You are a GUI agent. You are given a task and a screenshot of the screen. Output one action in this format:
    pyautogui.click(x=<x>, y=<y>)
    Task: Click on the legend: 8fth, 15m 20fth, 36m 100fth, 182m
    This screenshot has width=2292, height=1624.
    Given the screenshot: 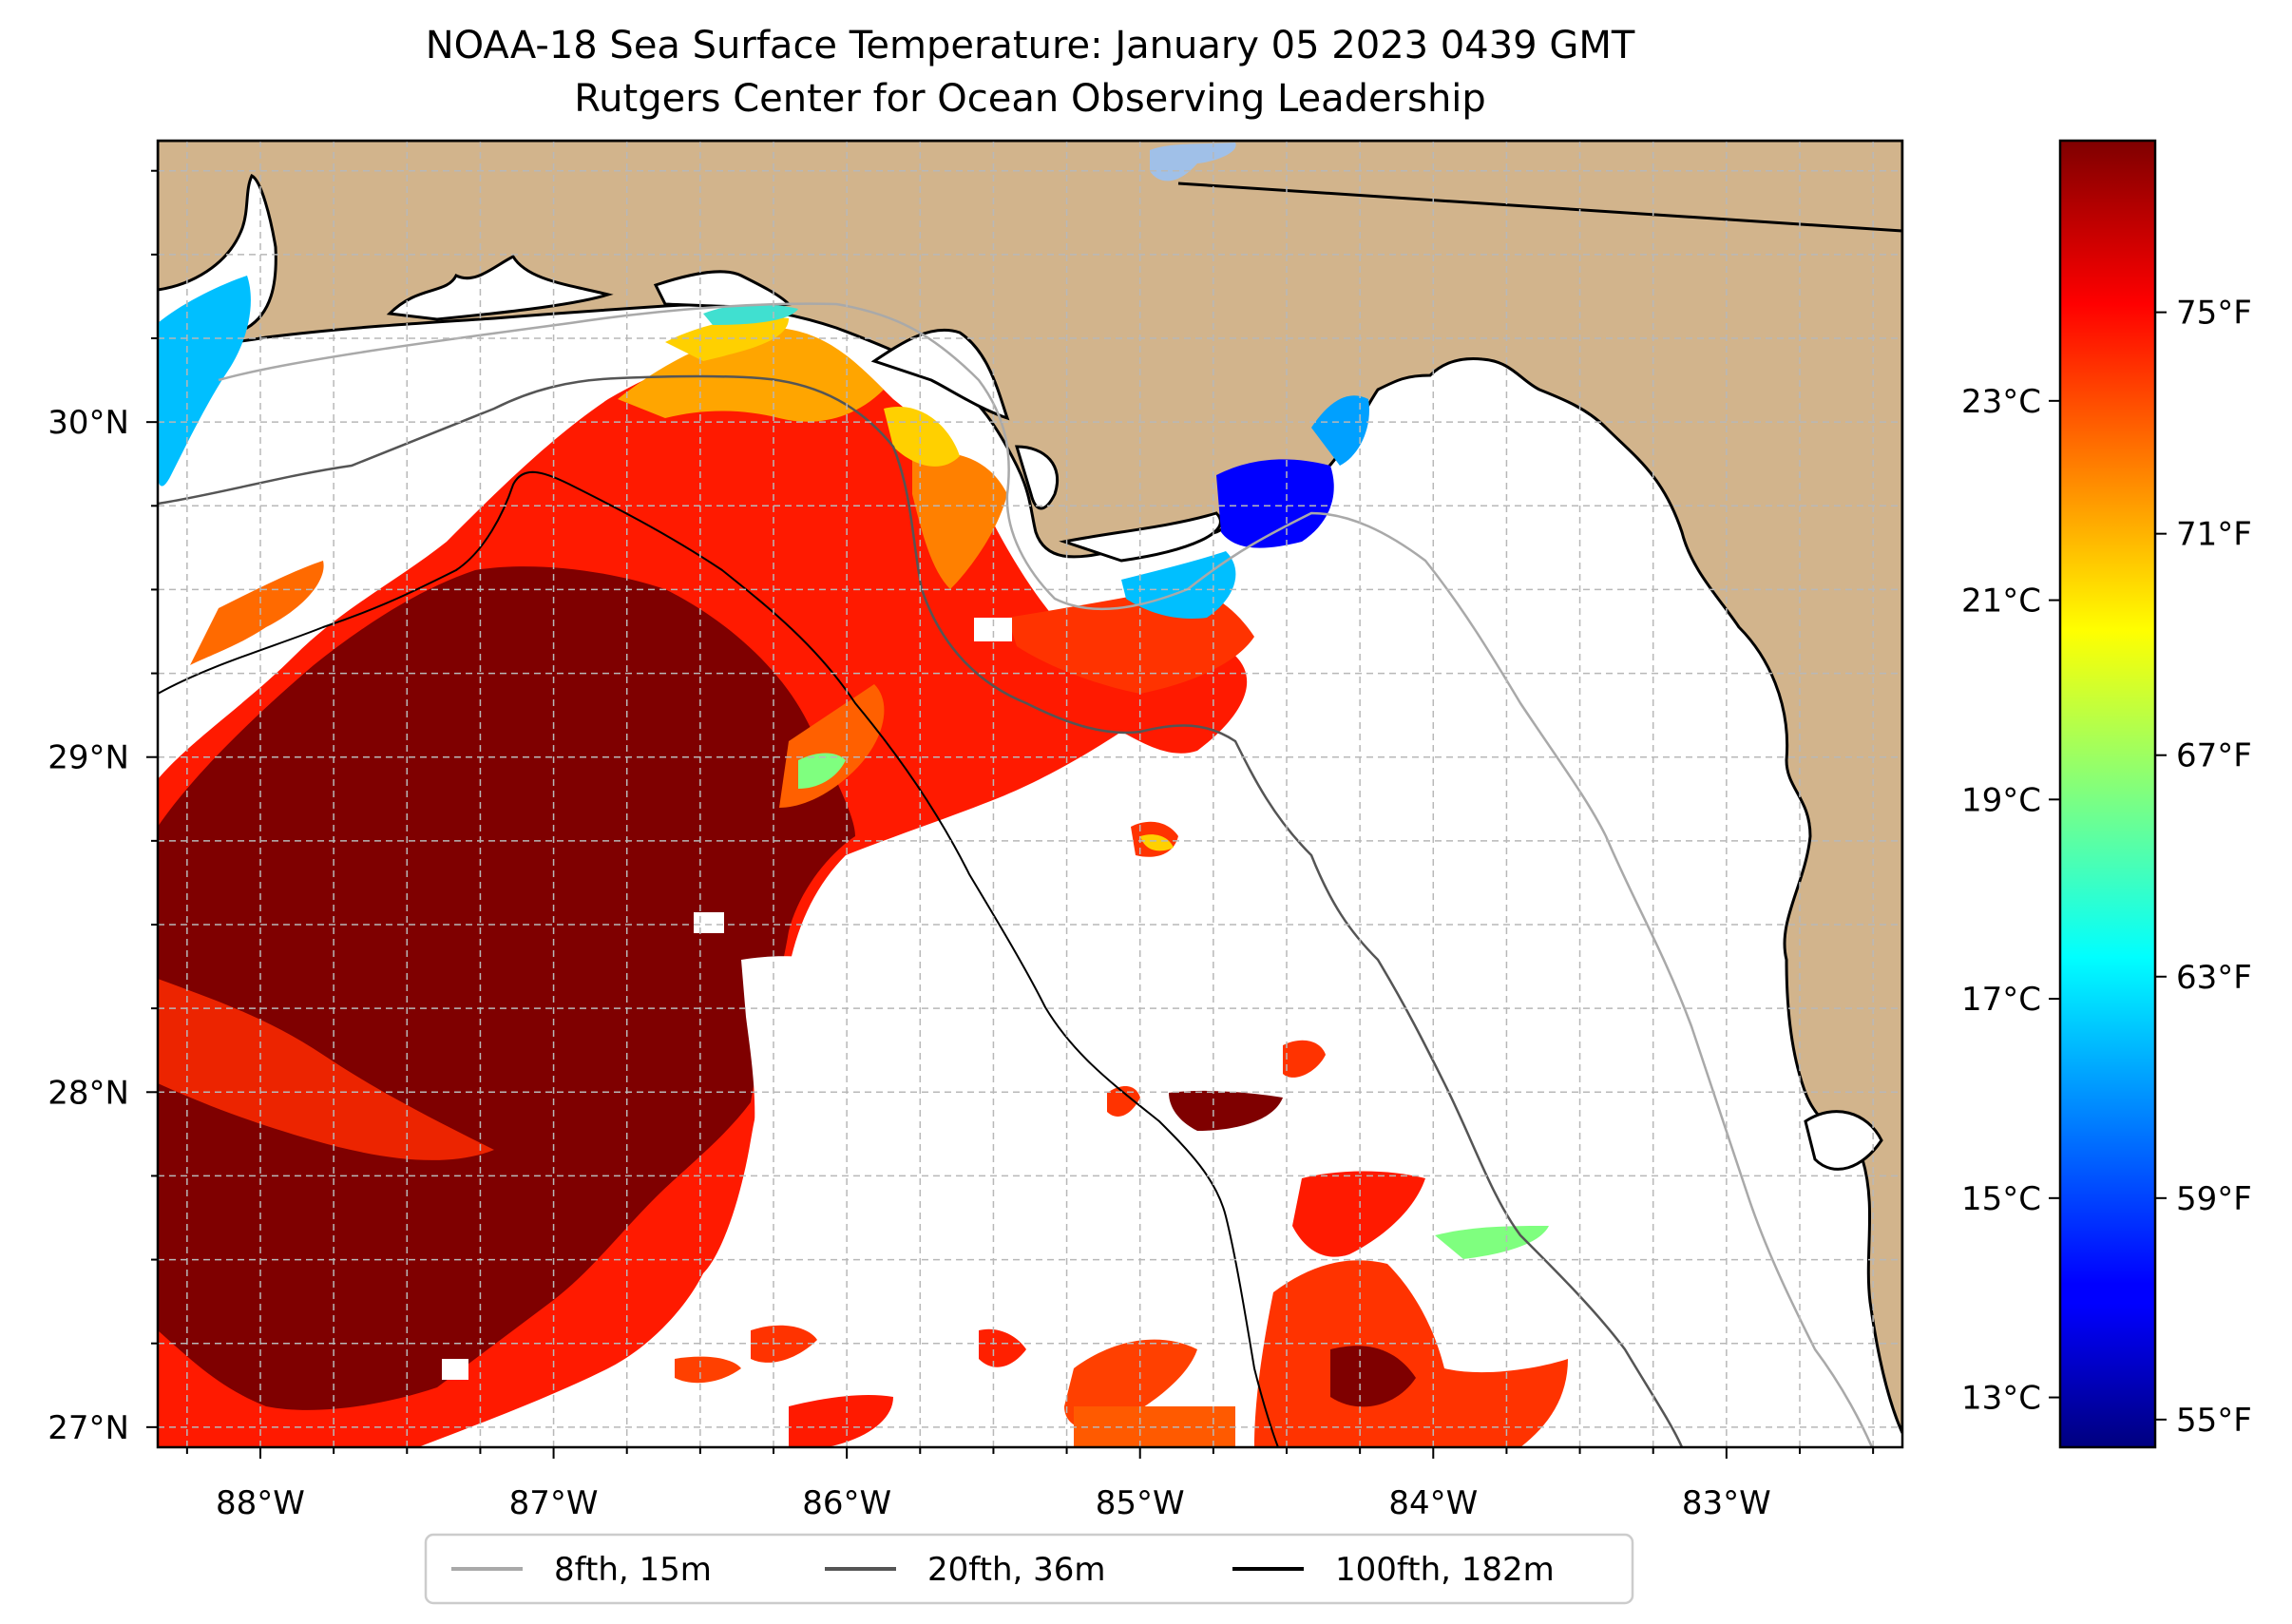 What is the action you would take?
    pyautogui.click(x=1029, y=1569)
    